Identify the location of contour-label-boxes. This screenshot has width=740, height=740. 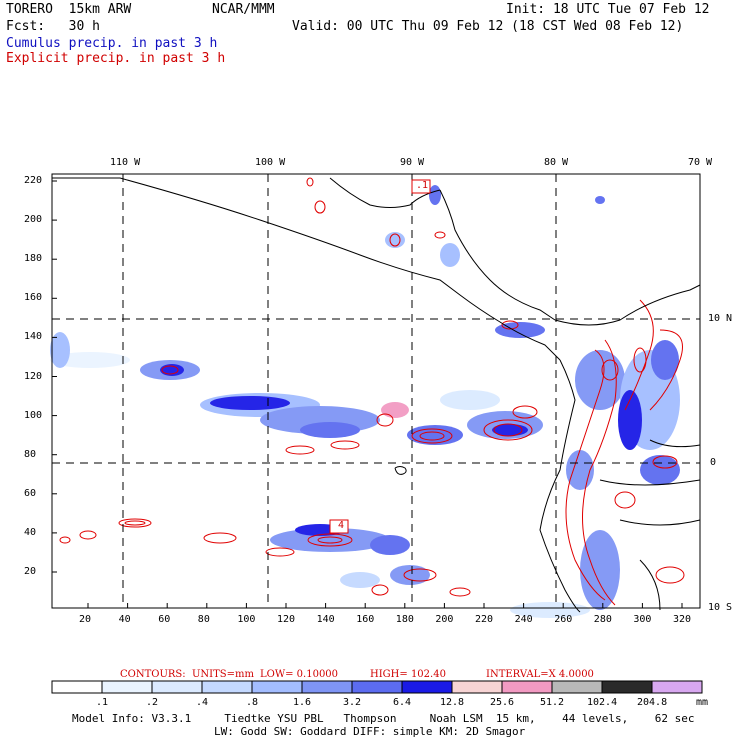
(380, 356).